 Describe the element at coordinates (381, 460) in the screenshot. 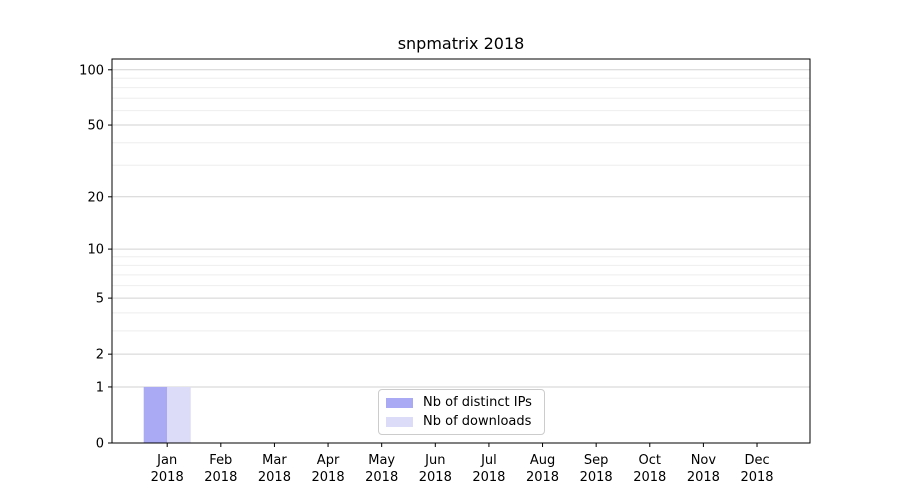

I see `x-tick-label-month: May` at that location.